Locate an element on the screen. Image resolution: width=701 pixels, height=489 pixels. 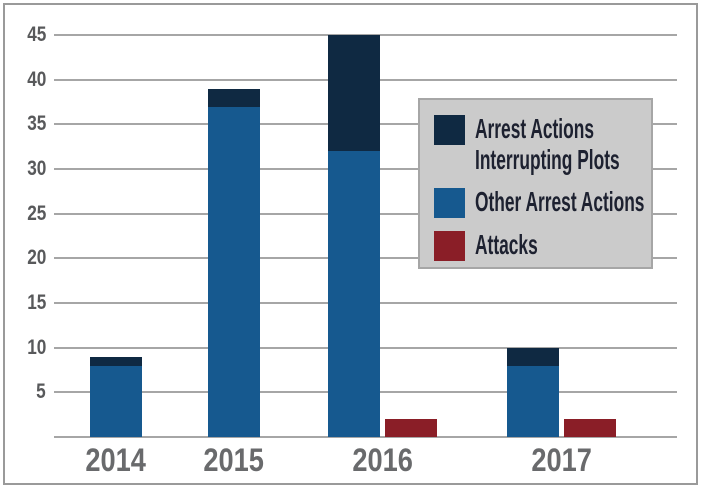
bar-2017-attacks is located at coordinates (590, 428).